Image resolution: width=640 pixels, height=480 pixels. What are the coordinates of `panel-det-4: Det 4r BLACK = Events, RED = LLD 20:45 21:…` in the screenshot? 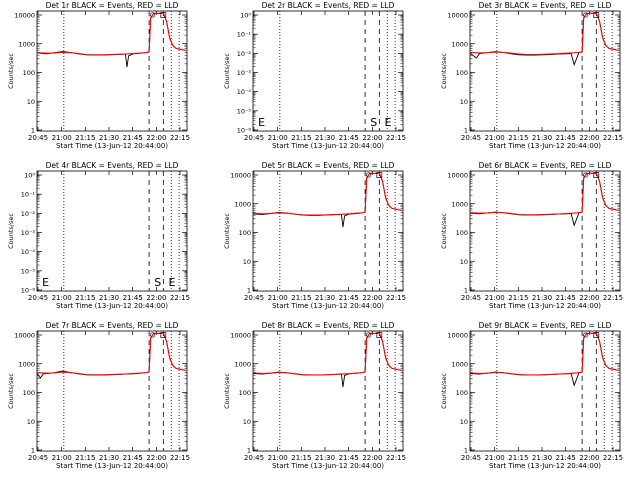 It's located at (98, 235).